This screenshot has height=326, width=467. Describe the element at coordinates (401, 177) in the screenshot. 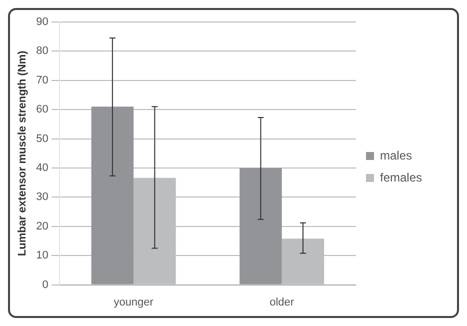

I see `legend-label: females` at that location.